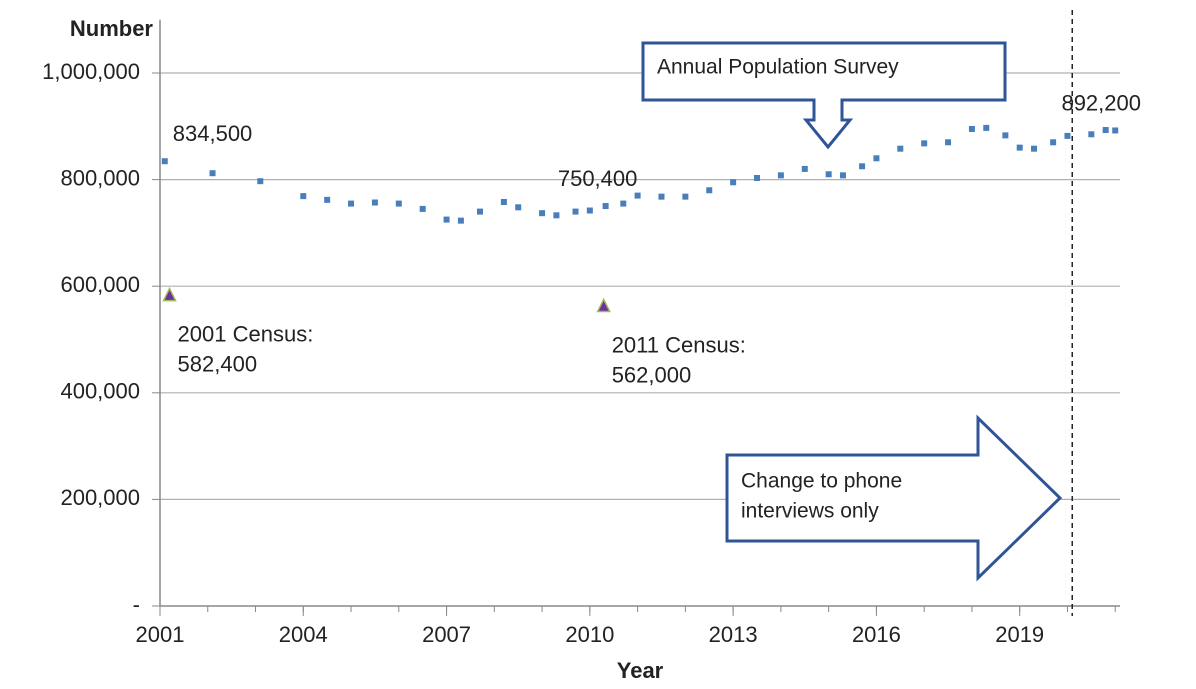 Image resolution: width=1196 pixels, height=689 pixels. What do you see at coordinates (218, 363) in the screenshot?
I see `census-label: 582,400` at bounding box center [218, 363].